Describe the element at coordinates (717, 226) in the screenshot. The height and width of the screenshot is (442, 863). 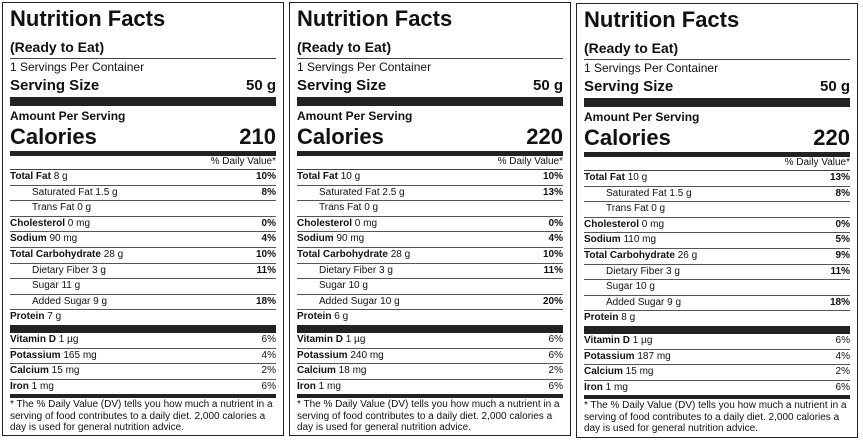
I see `nutrient-row: Cholesterol 0 mg 0%` at that location.